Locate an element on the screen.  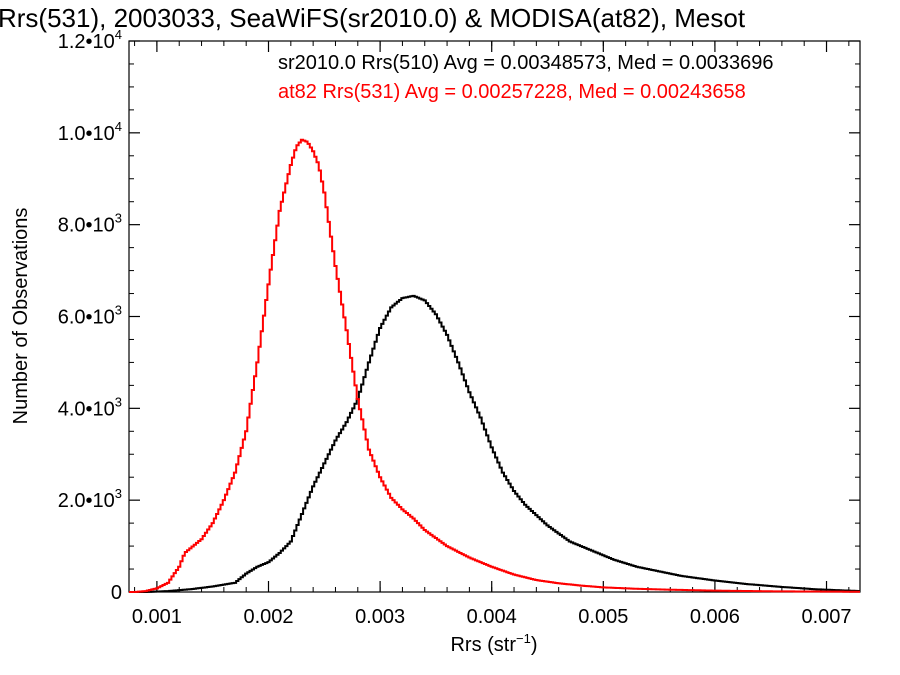
y-tick-label: 2.0•103 is located at coordinates (90, 499).